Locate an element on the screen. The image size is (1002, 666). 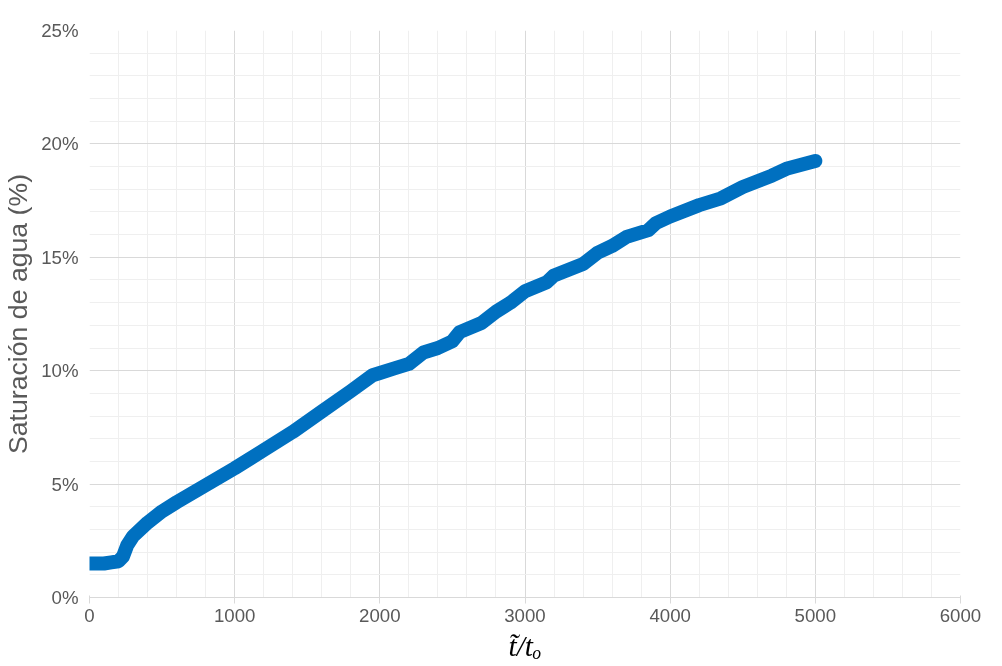
x-tick-label: 4000 is located at coordinates (670, 615).